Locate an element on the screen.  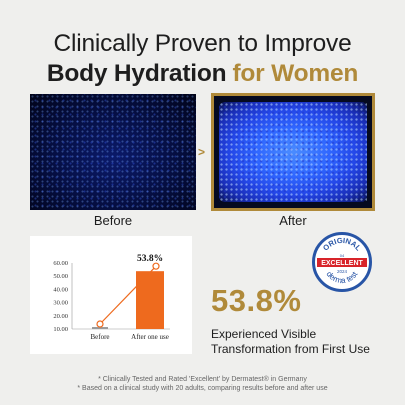
before-skin-texture is located at coordinates (113, 152).